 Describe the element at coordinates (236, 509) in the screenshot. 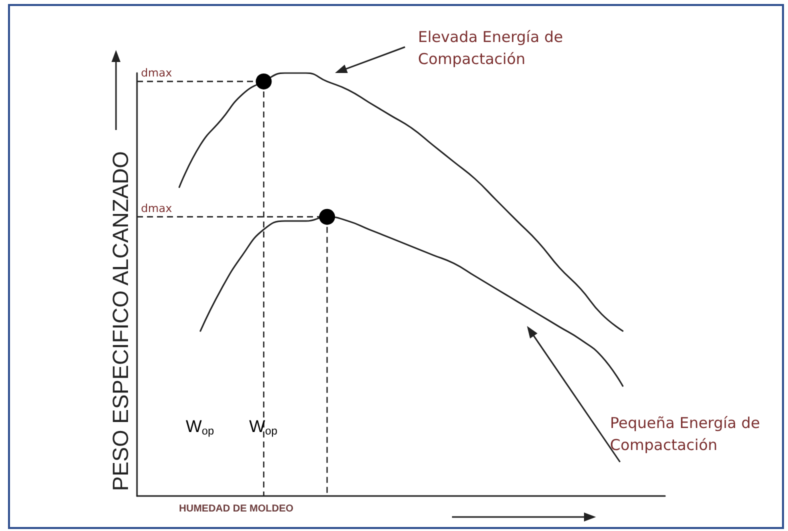

I see `x-axis-title: HUMEDAD DE MOLDEO` at that location.